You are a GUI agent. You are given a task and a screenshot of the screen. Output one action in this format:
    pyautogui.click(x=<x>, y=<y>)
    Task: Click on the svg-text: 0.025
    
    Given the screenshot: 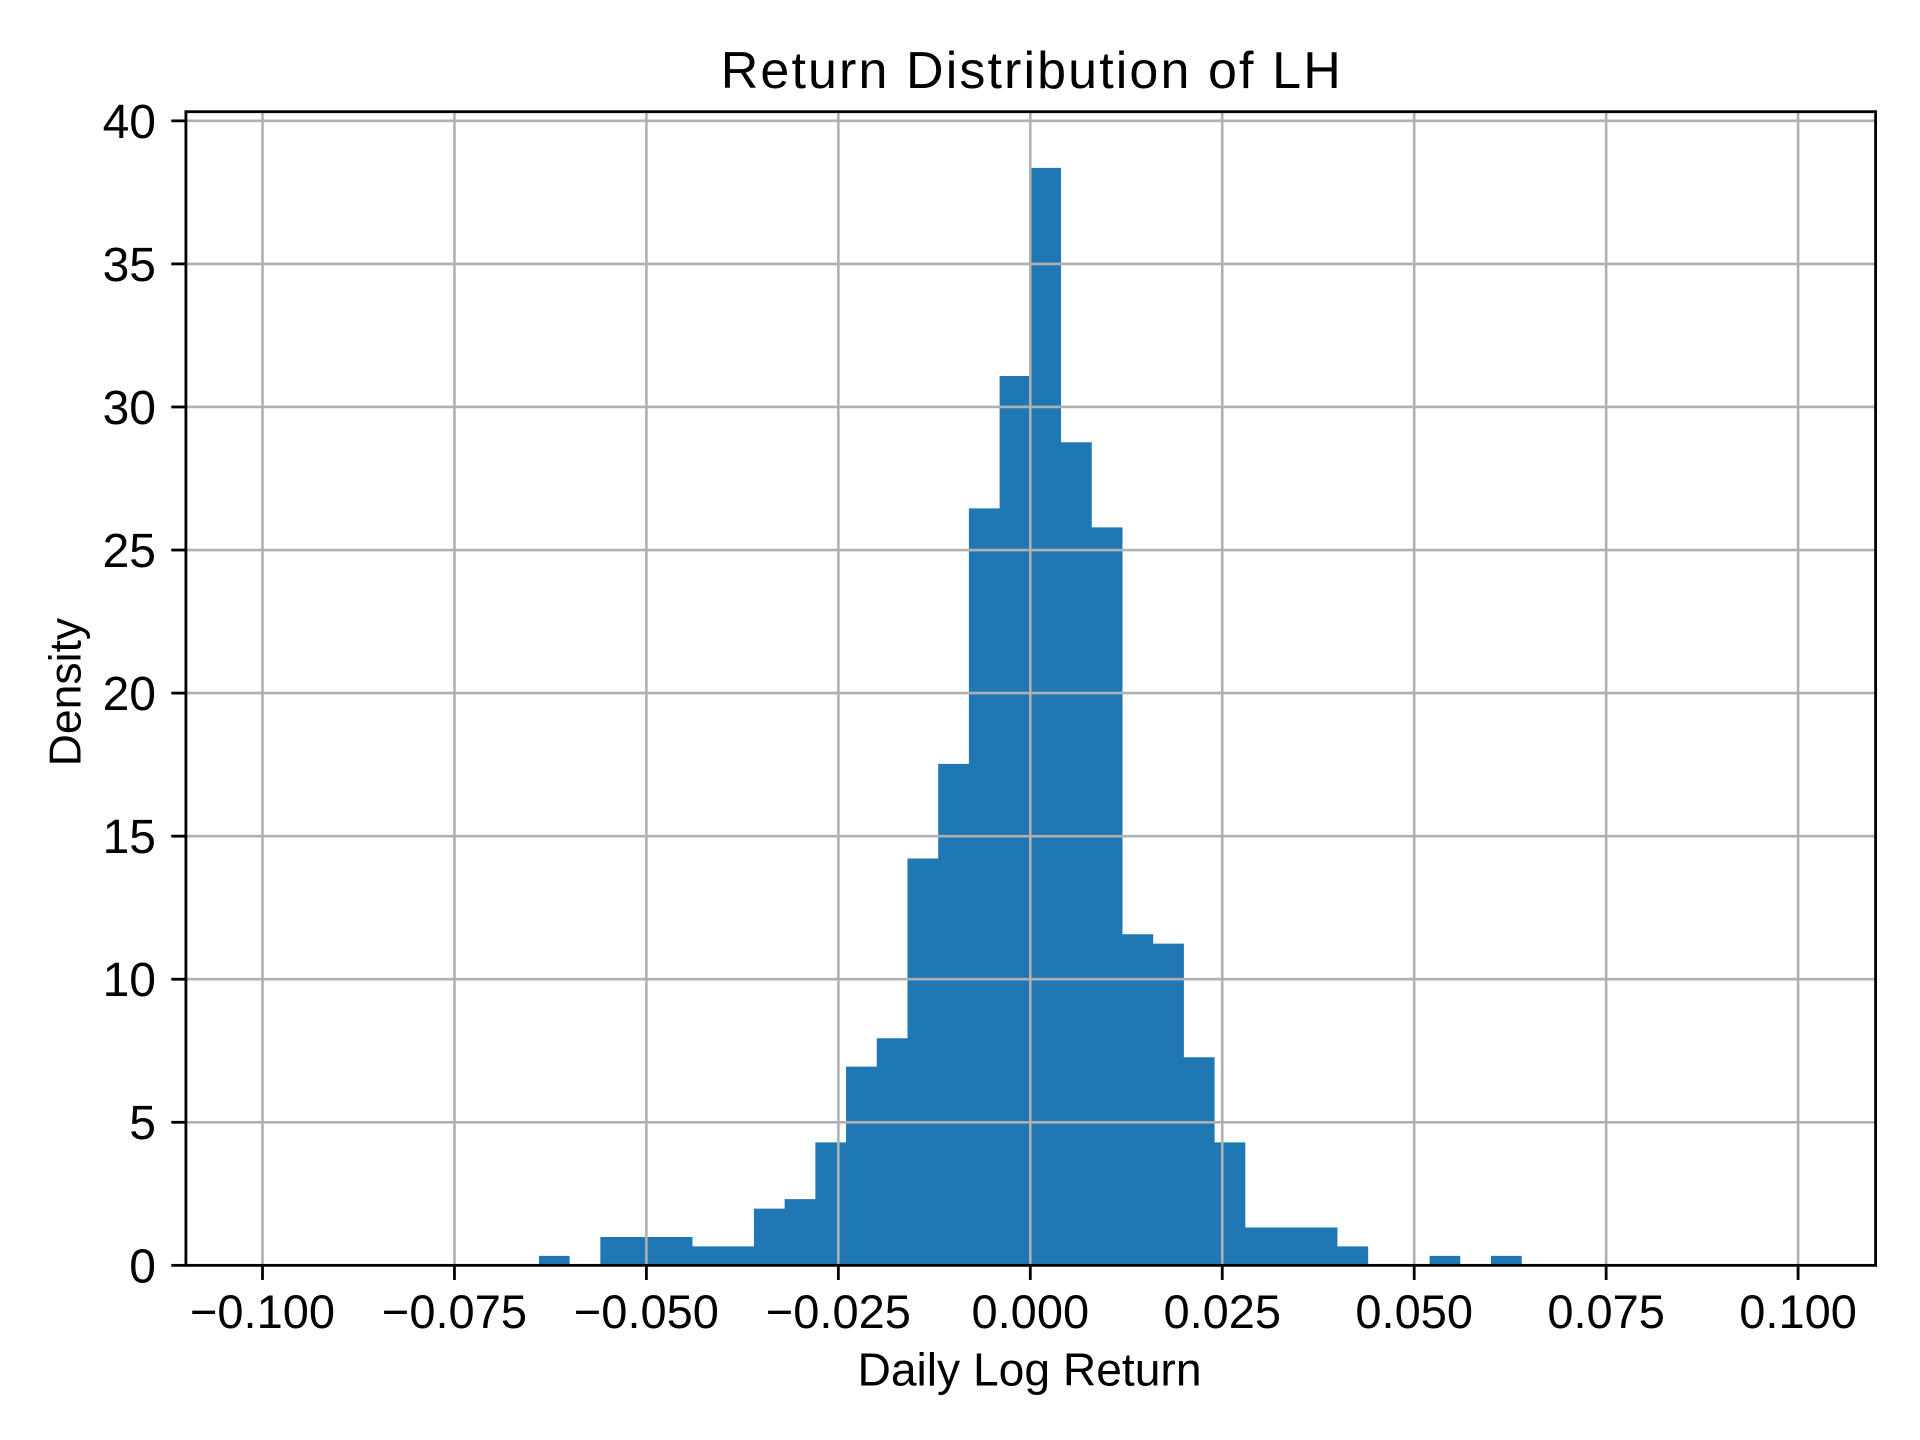 What is the action you would take?
    pyautogui.click(x=1222, y=1311)
    